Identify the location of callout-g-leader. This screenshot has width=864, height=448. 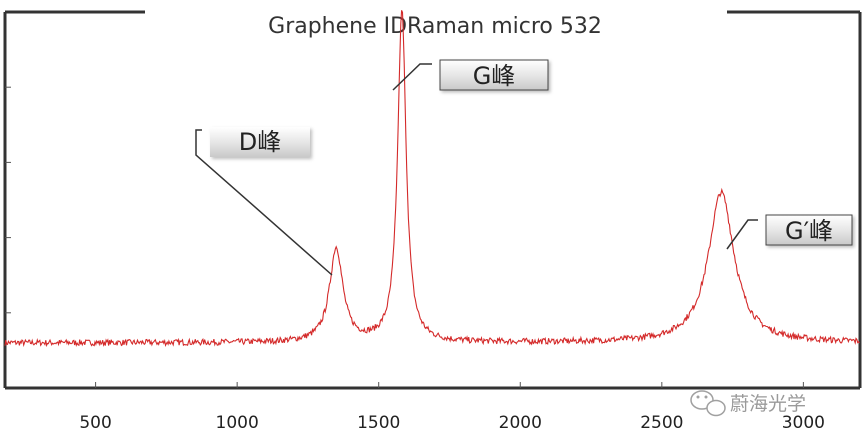
(412, 77).